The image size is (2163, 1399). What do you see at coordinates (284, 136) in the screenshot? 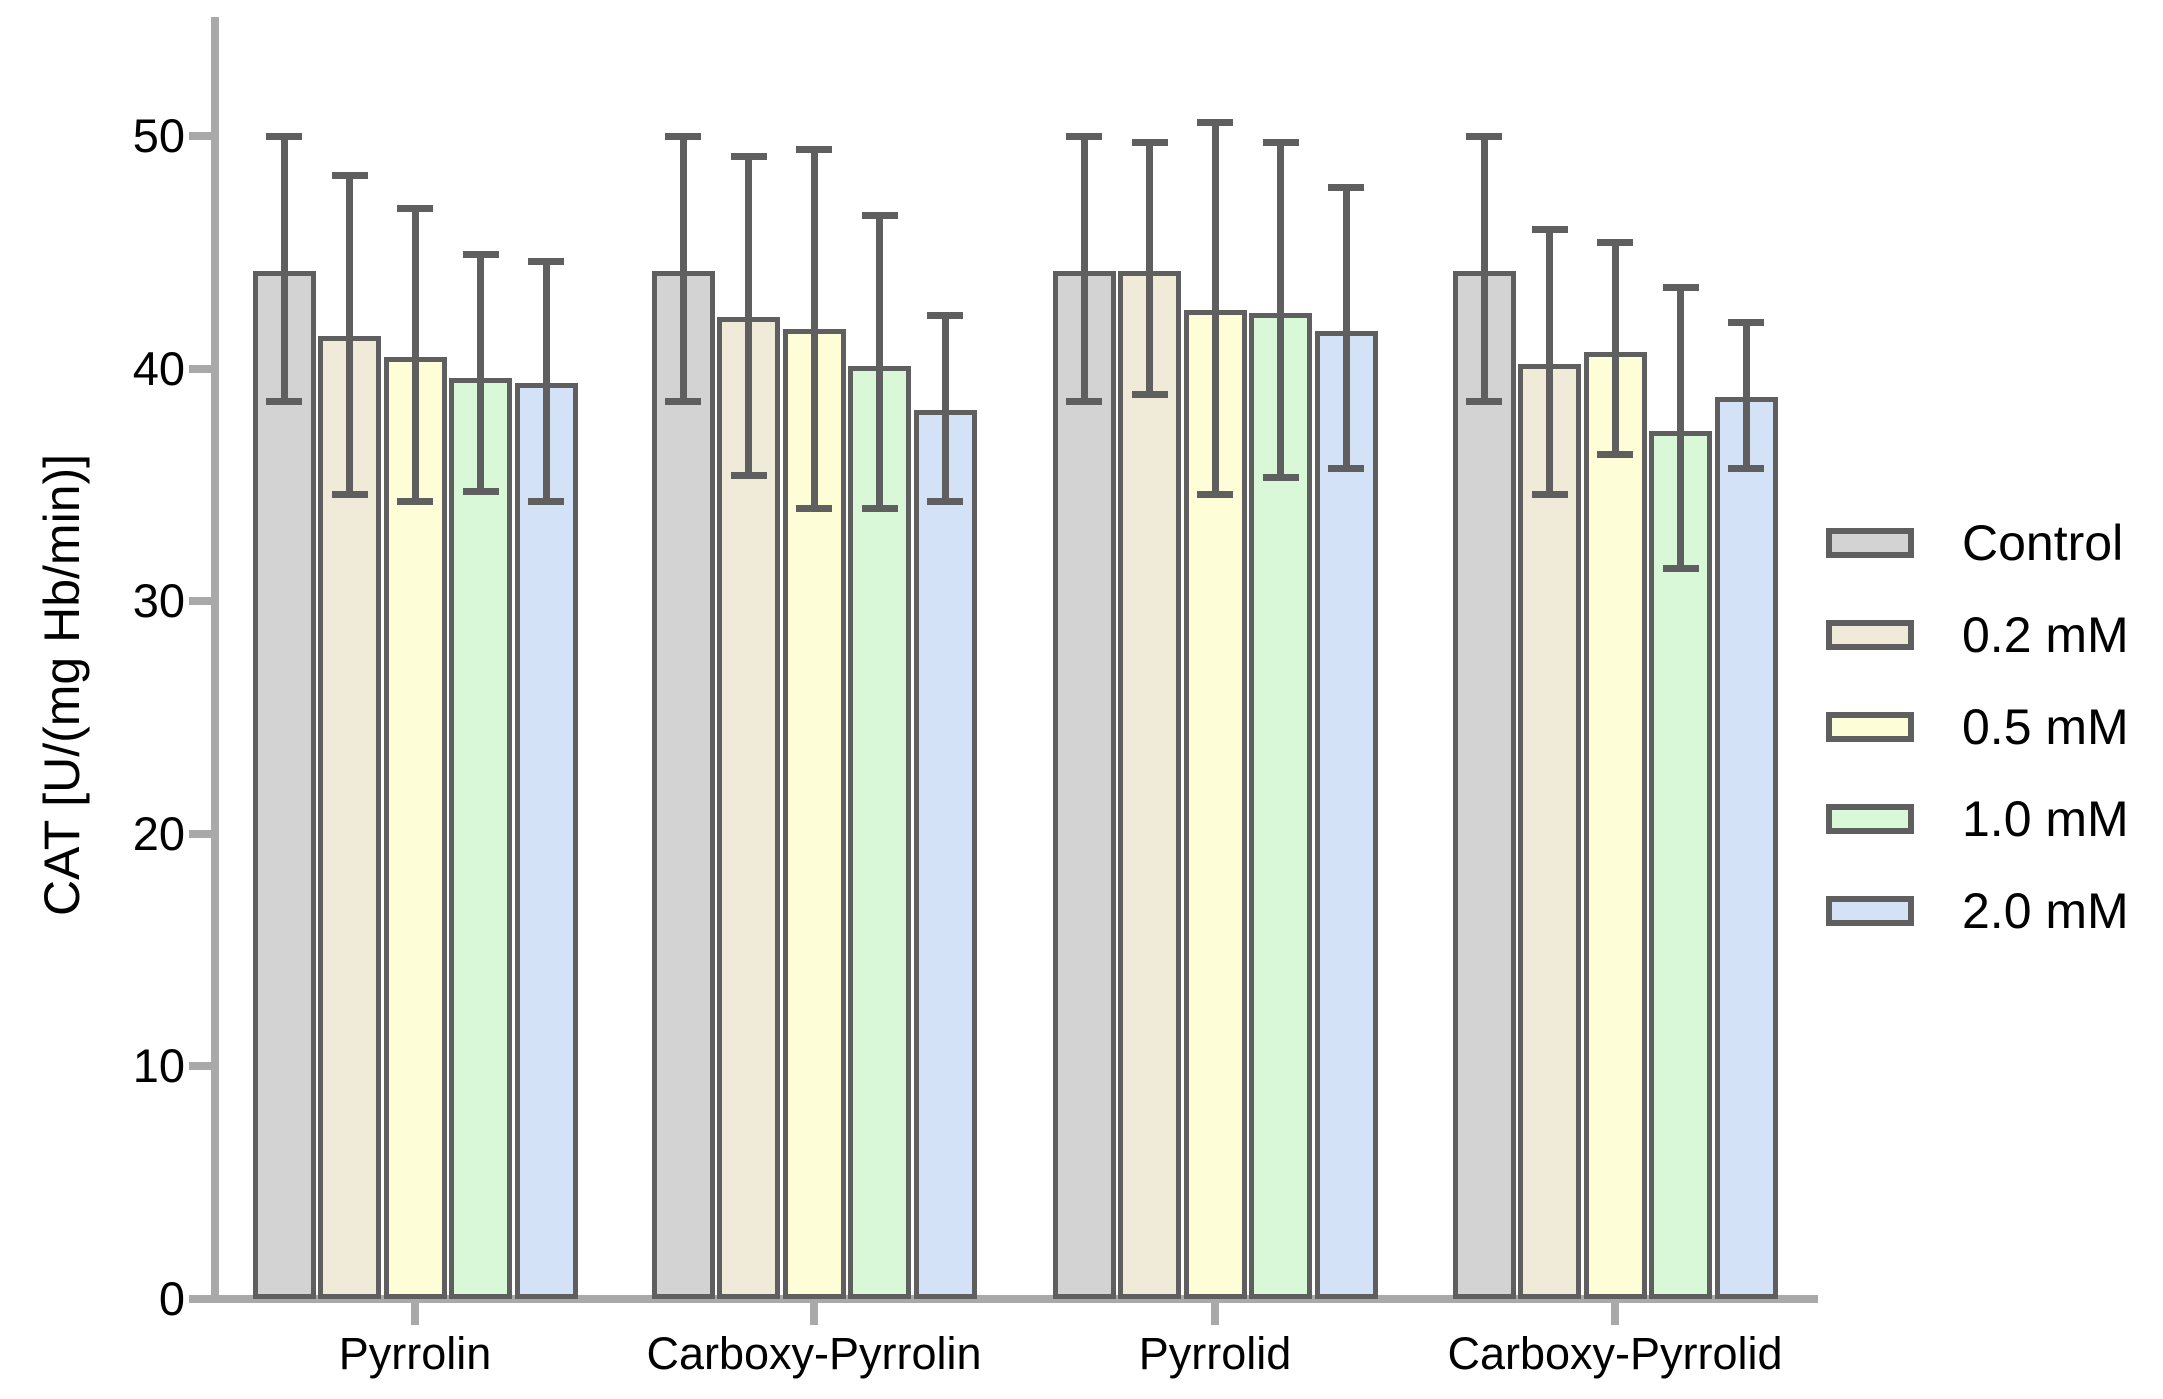
I see `error-bar-control-pyrrolin-cap-top` at bounding box center [284, 136].